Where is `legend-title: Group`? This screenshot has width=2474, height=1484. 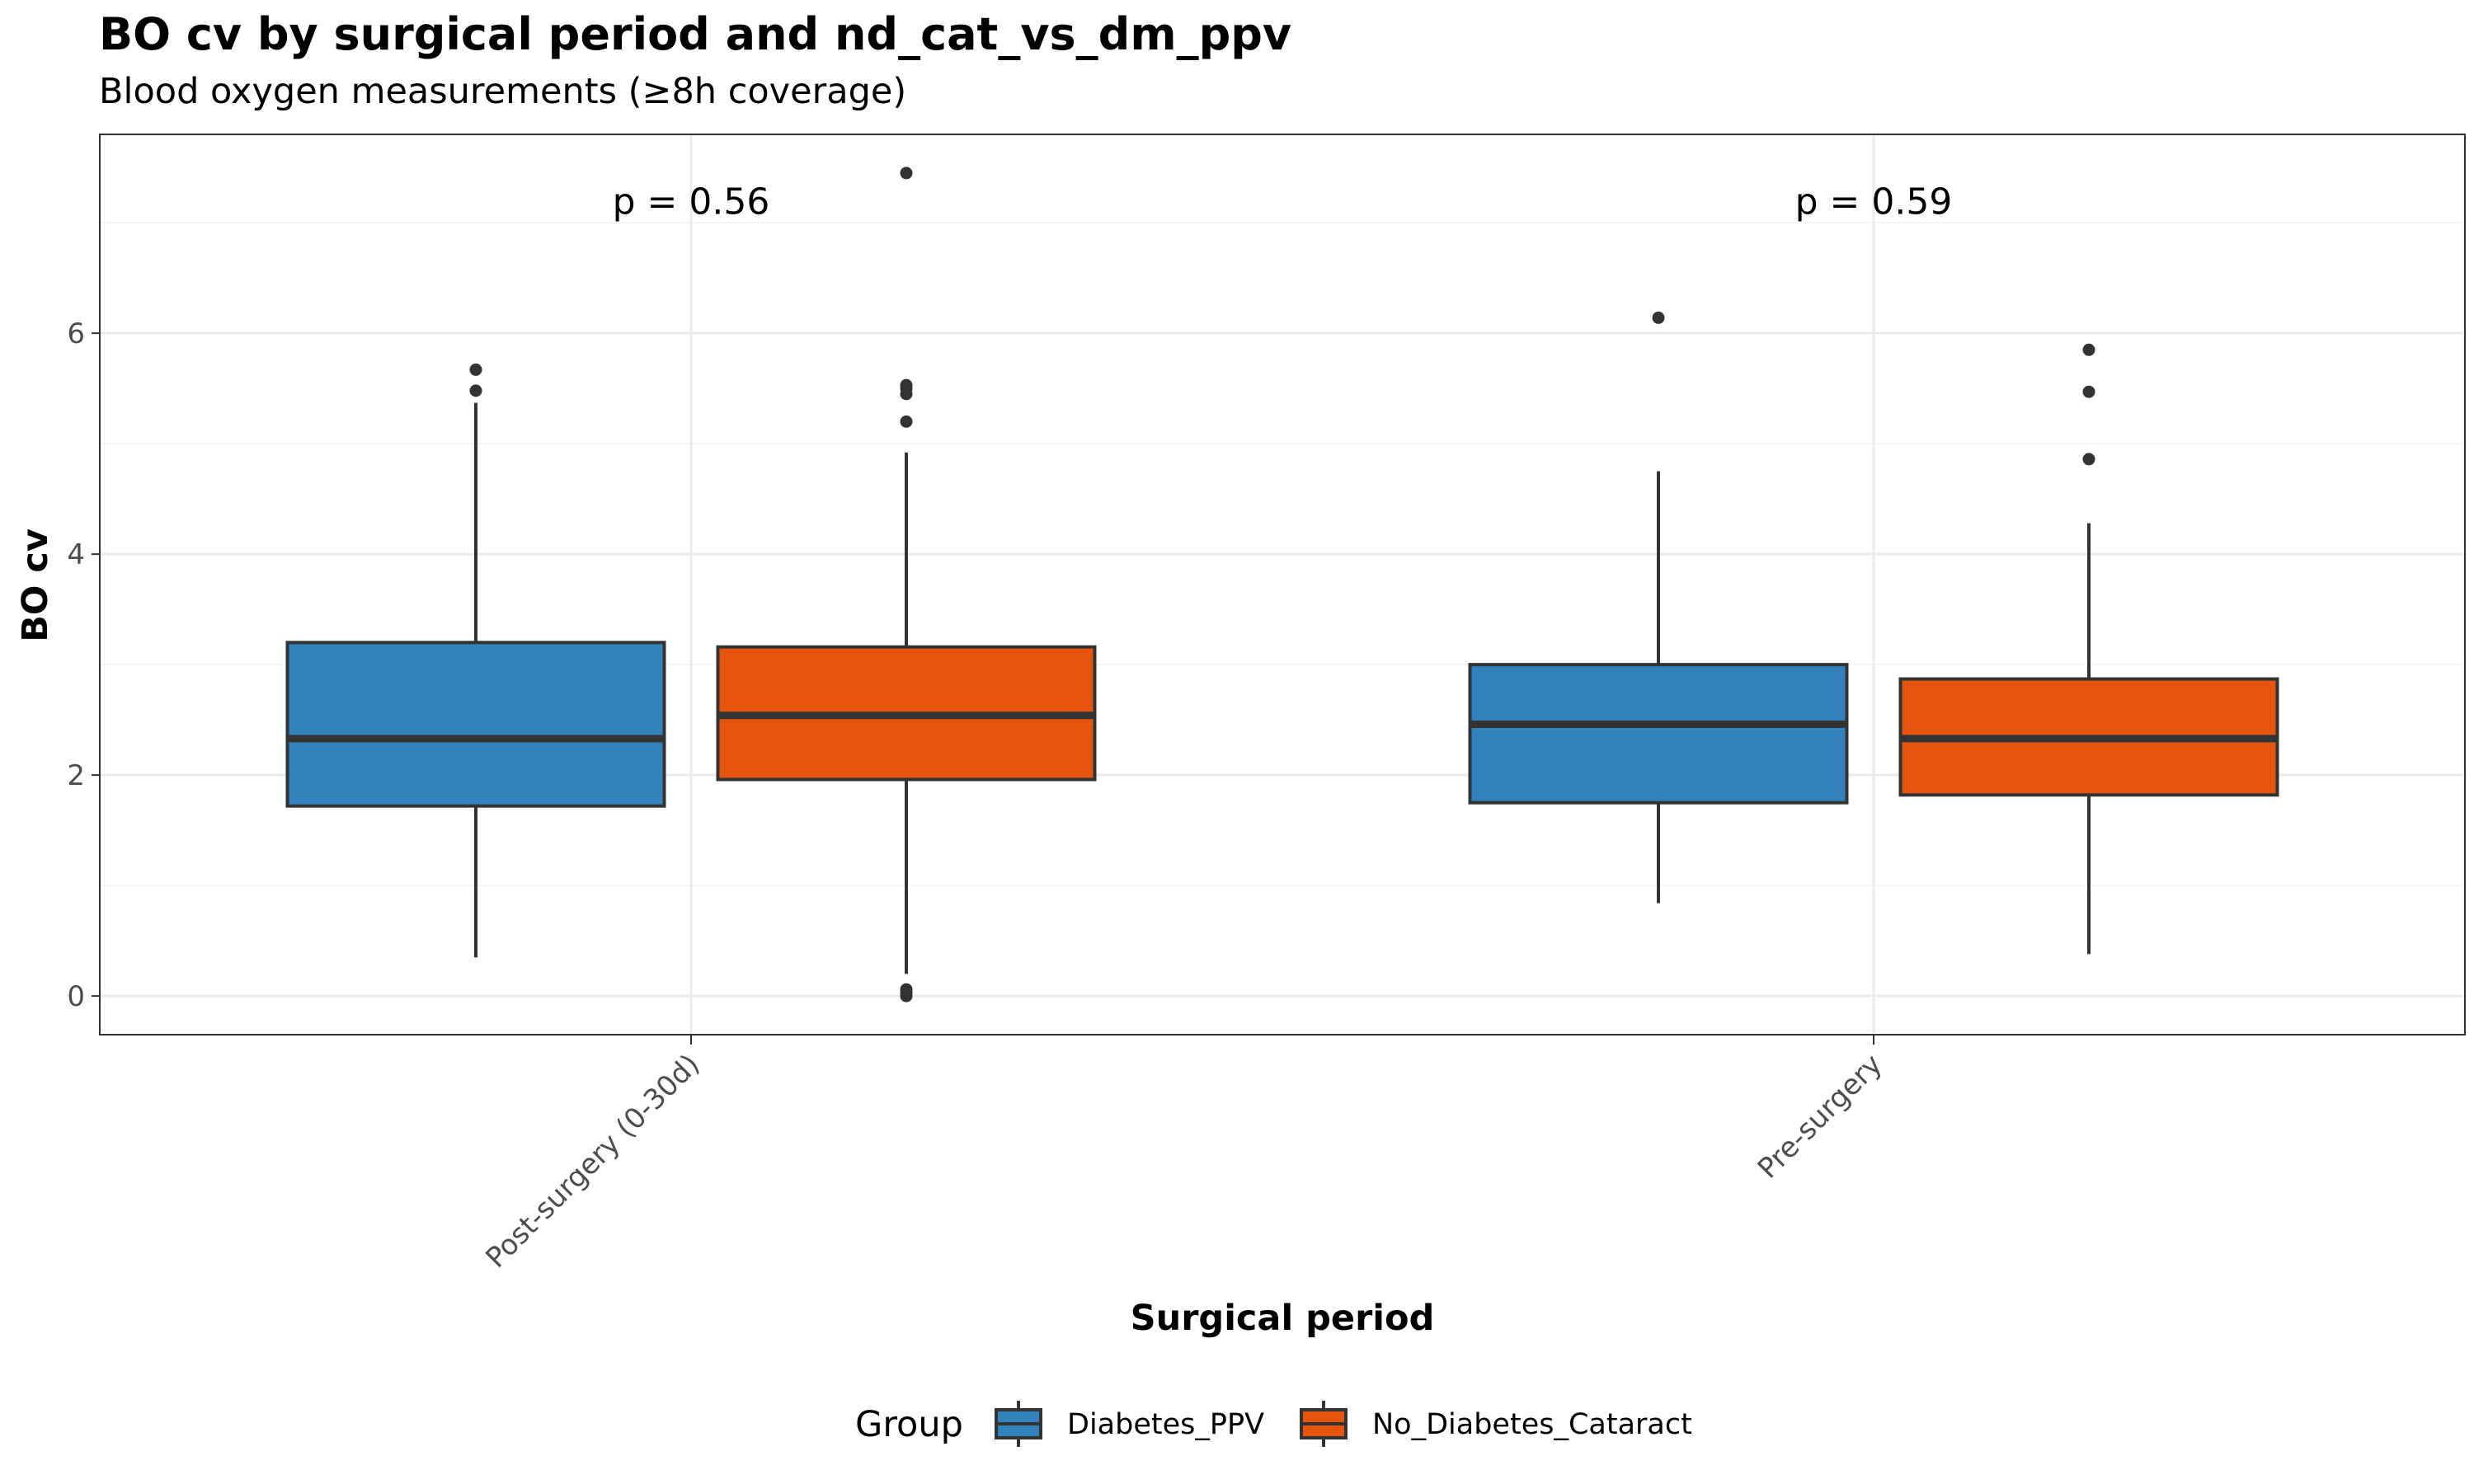
legend-title: Group is located at coordinates (909, 1424).